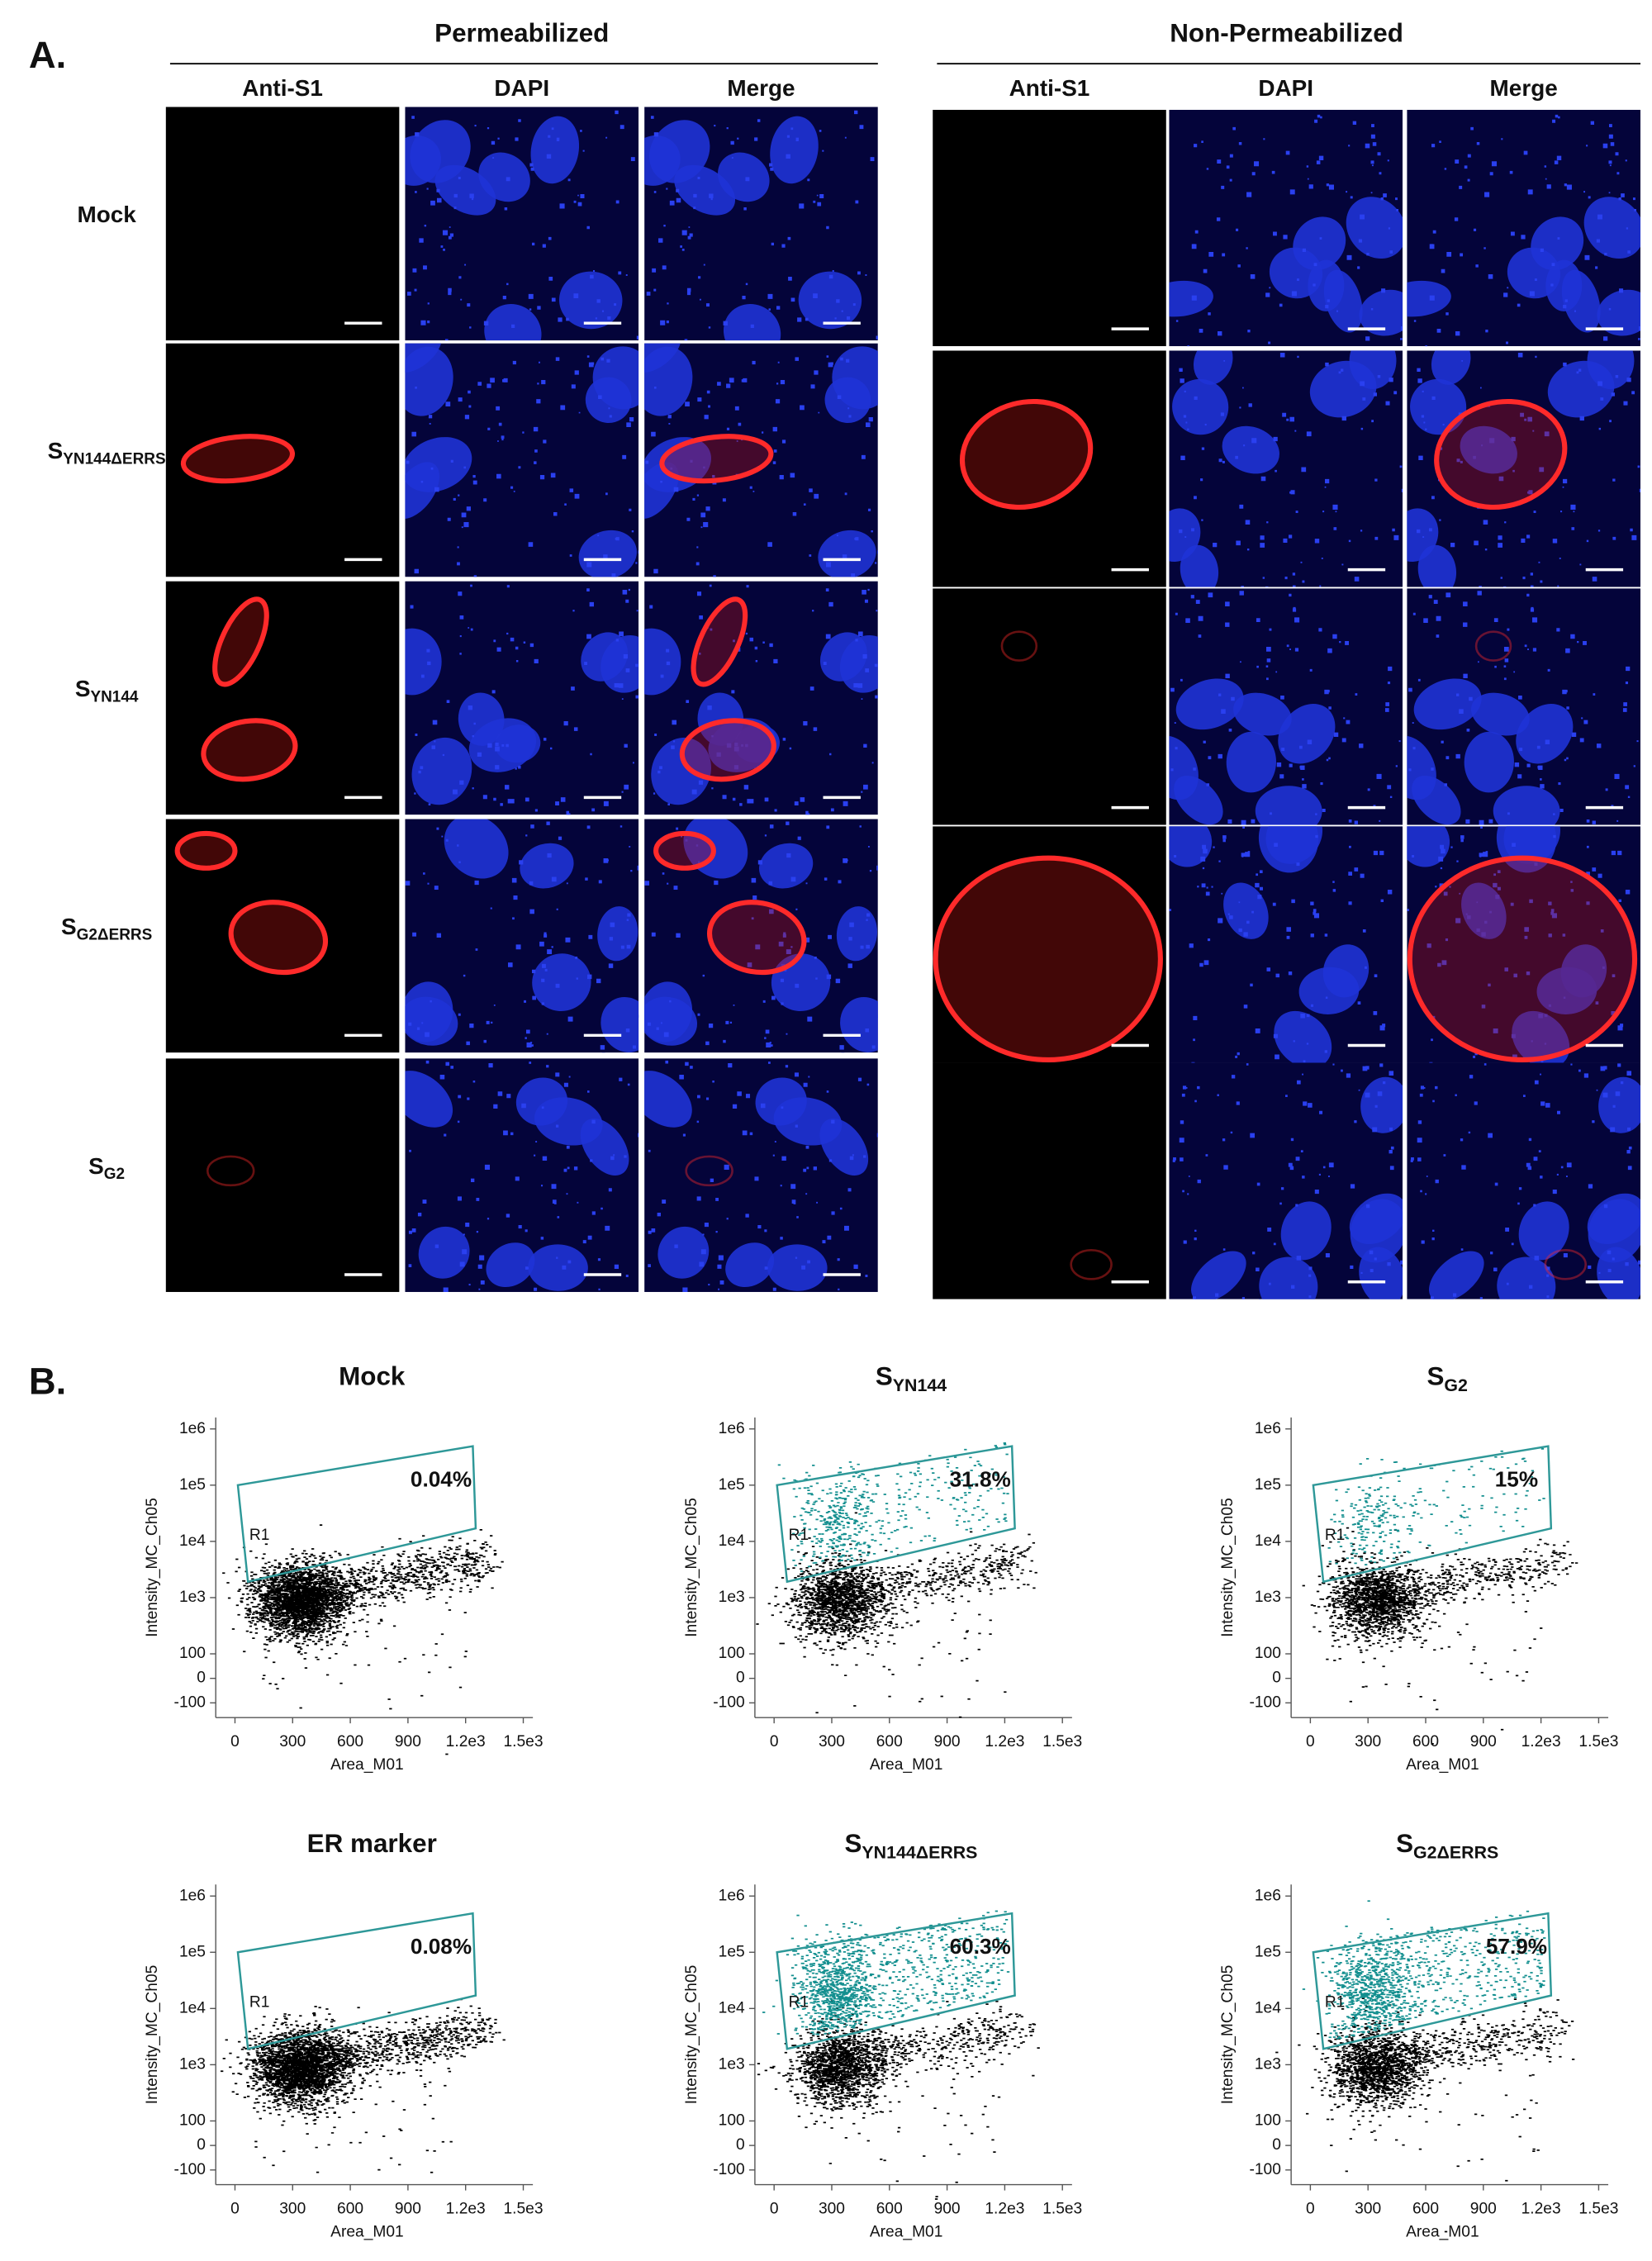  I want to click on cell-cloud, so click(363, 2085).